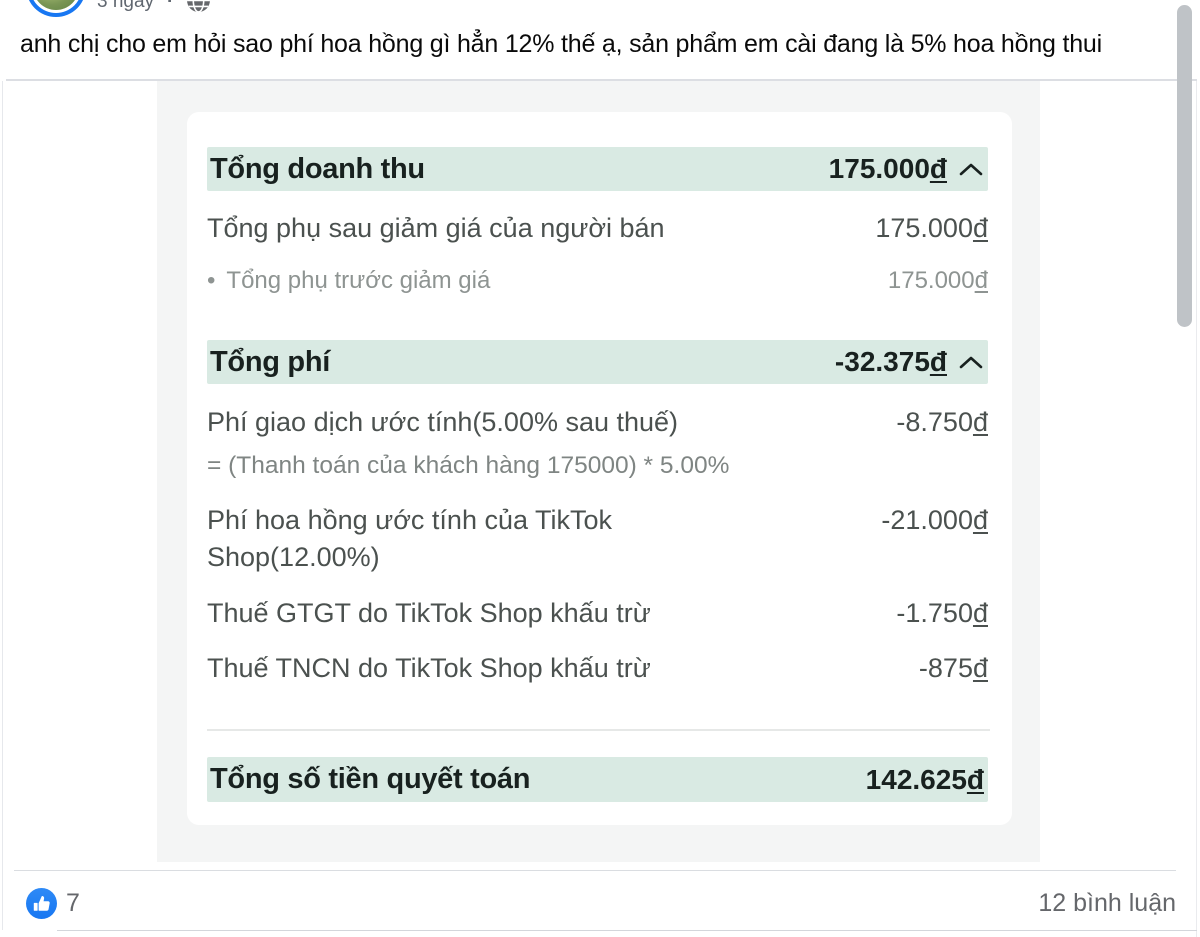 The image size is (1200, 937). What do you see at coordinates (1196, 509) in the screenshot?
I see `post-right-edge` at bounding box center [1196, 509].